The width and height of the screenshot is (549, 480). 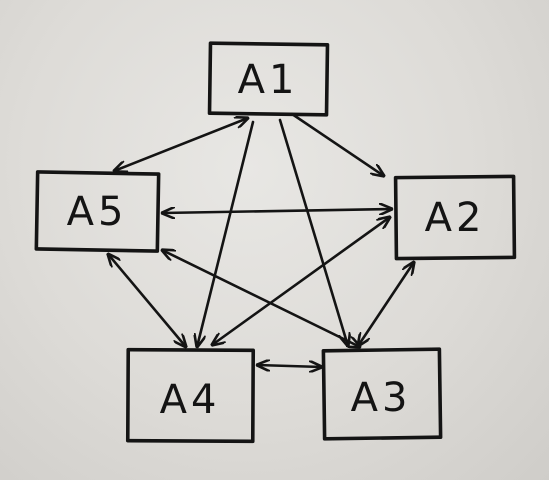 I want to click on edge-a1-a5, so click(x=181, y=144).